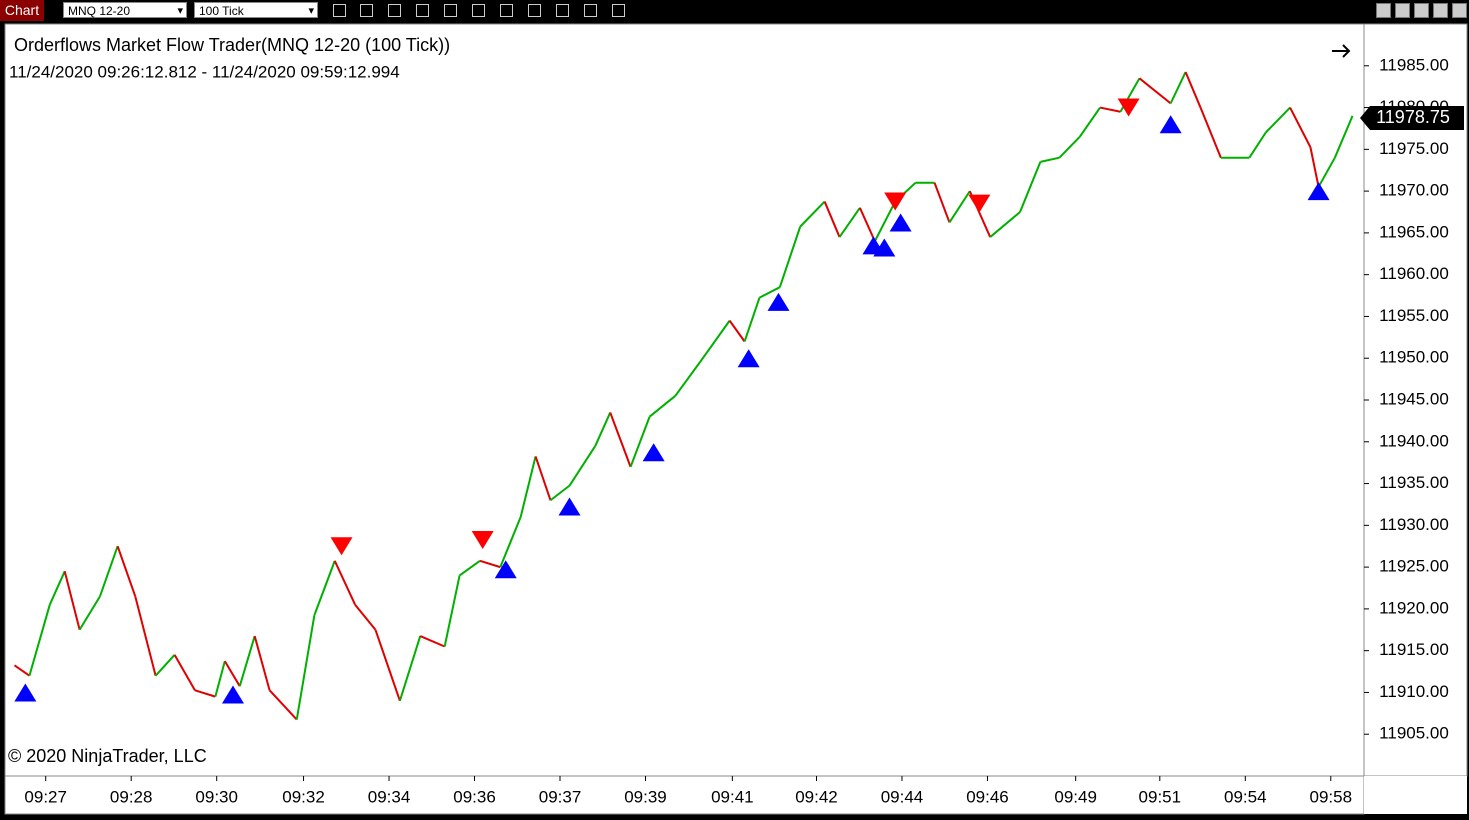 This screenshot has width=1469, height=820. I want to click on instrument-select: MNQ 12-20, so click(125, 10).